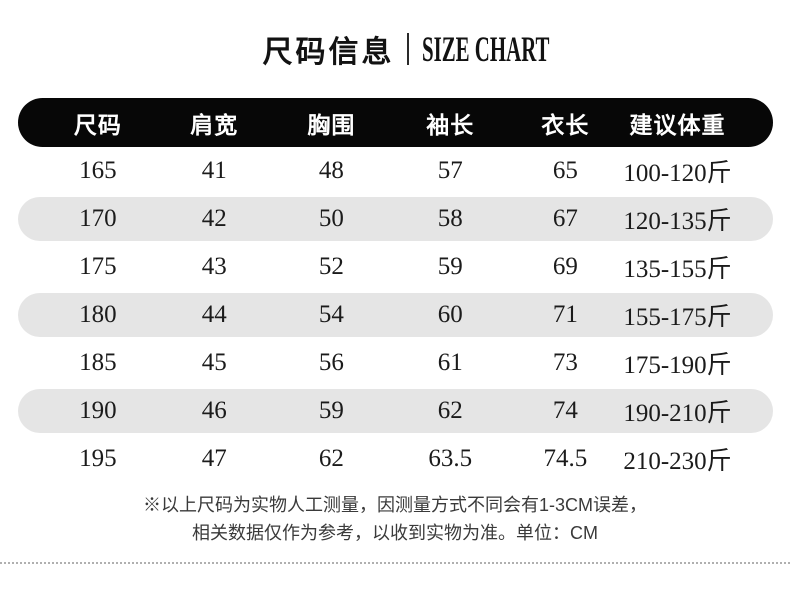  What do you see at coordinates (395, 315) in the screenshot?
I see `table-row: 180 44 54 60 71 155-175斤` at bounding box center [395, 315].